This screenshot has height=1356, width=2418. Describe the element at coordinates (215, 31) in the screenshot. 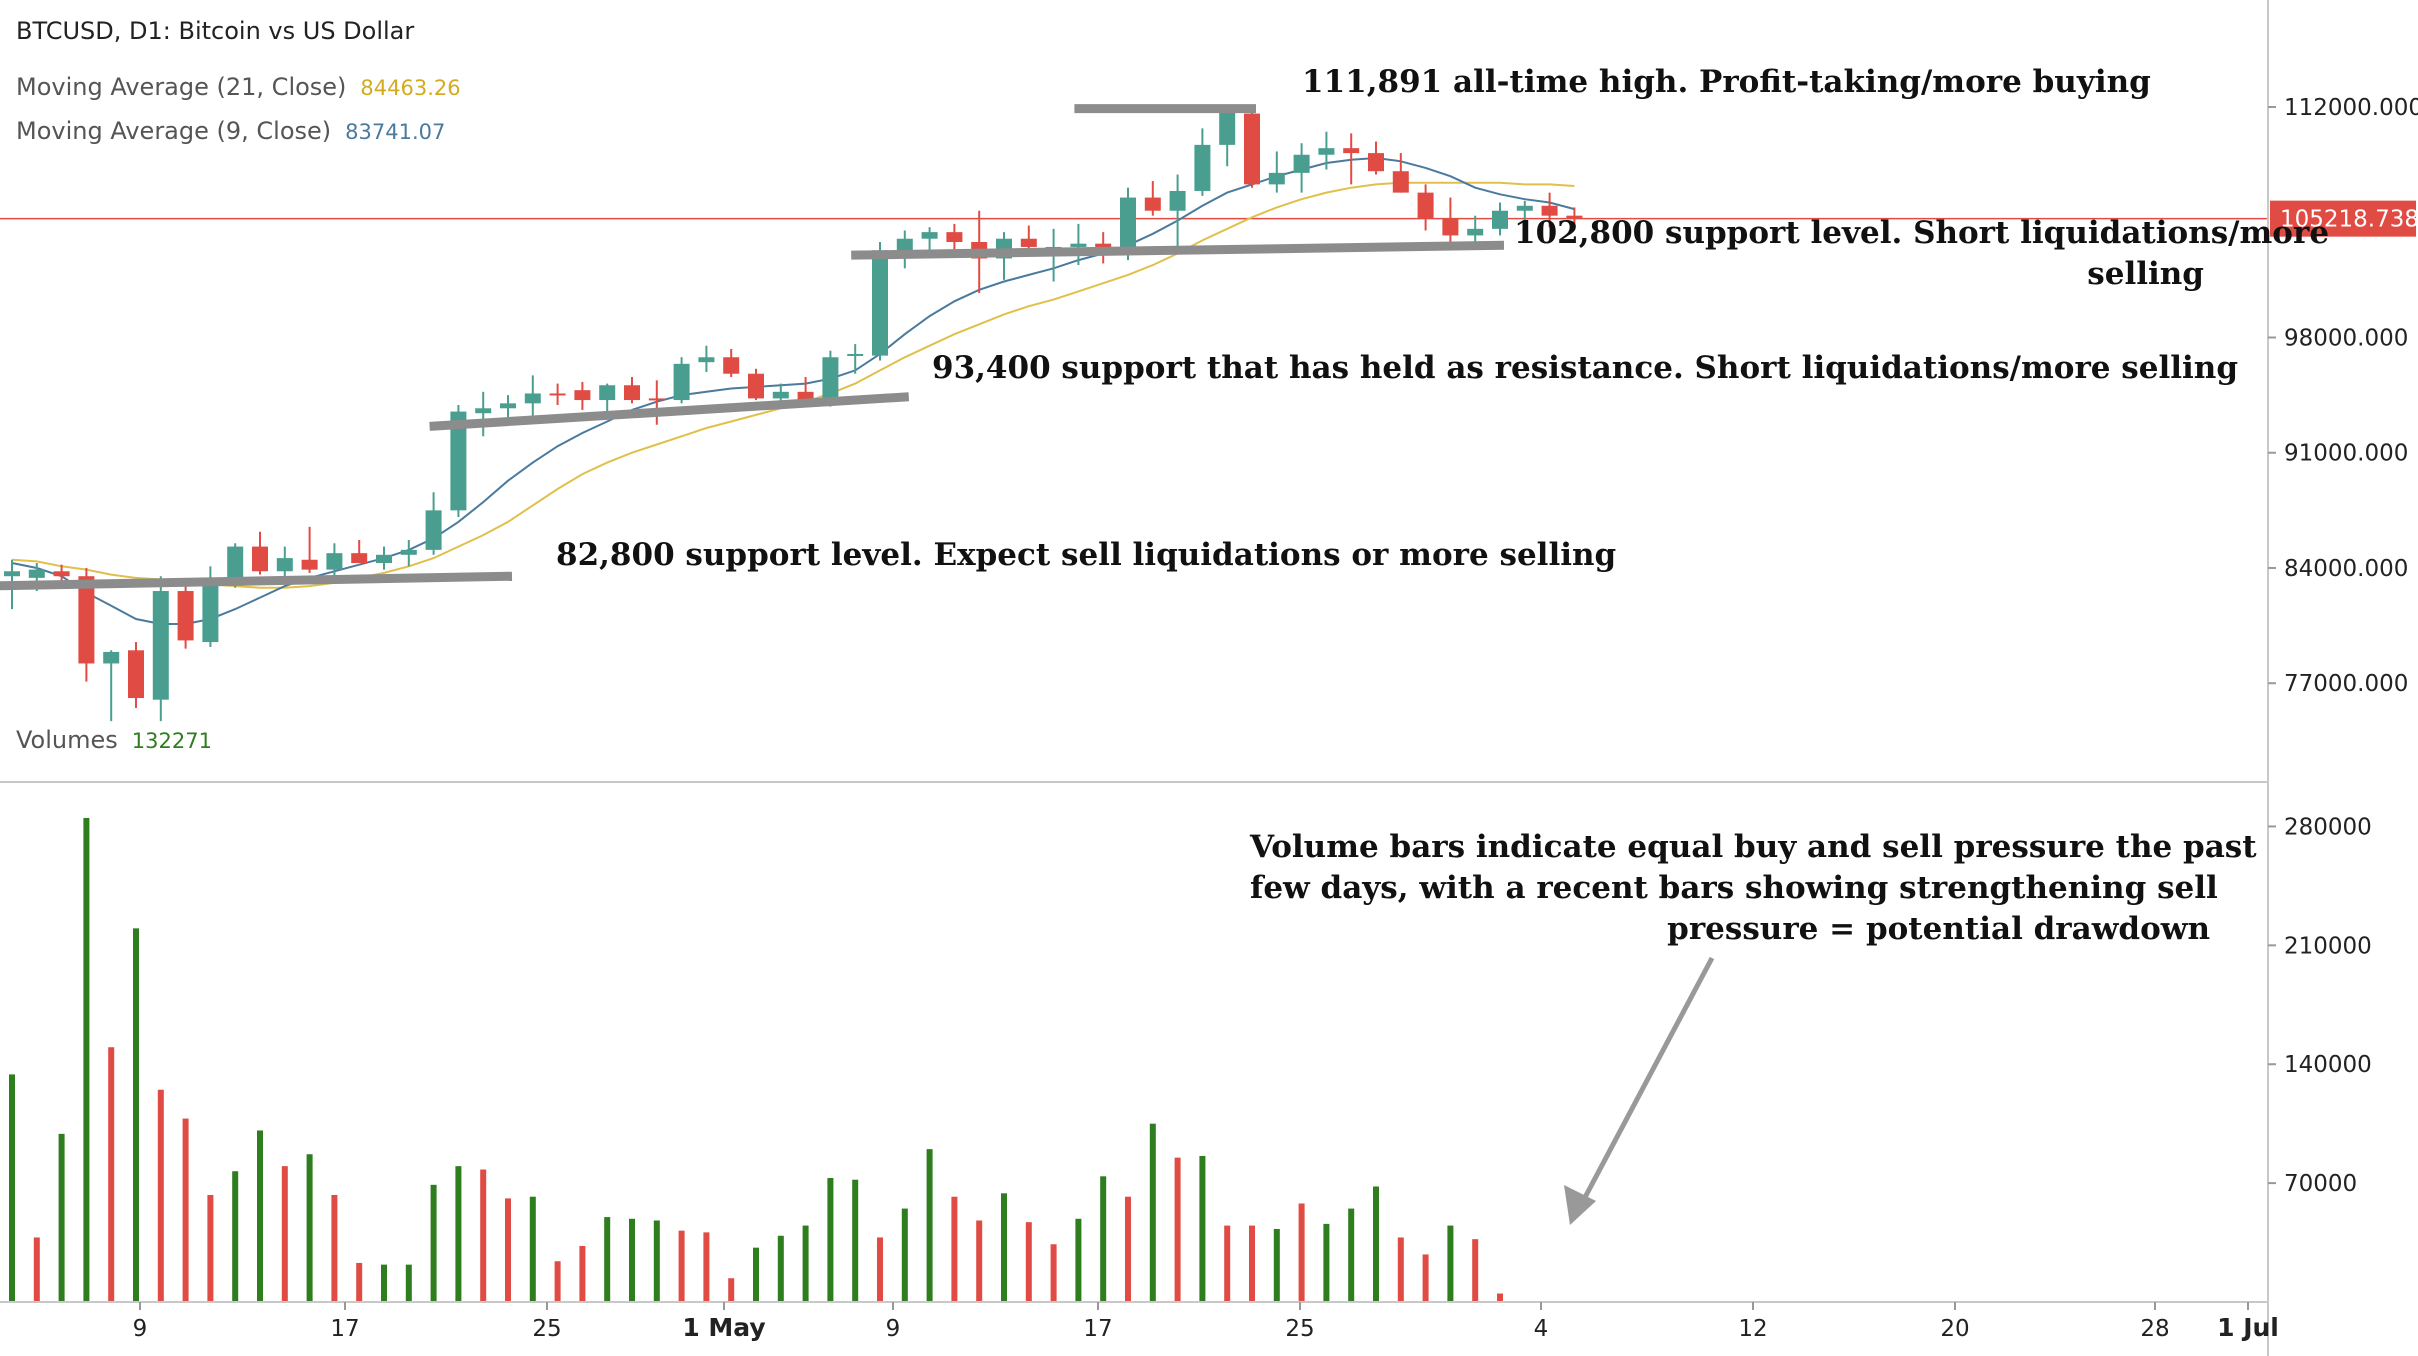

I see `chart-title: BTCUSD, D1: Bitcoin vs US Dollar` at that location.